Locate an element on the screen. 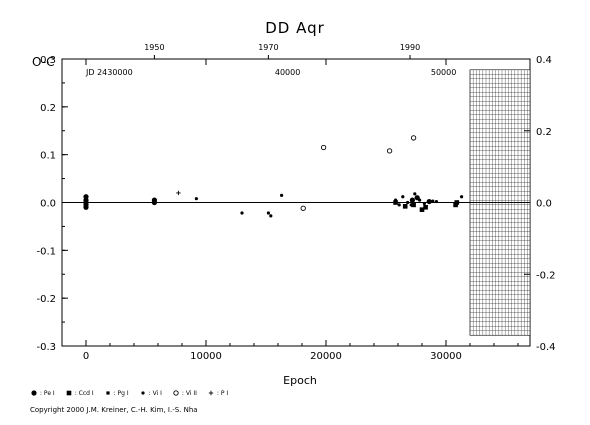  year-tick-label: 1990 is located at coordinates (410, 47).